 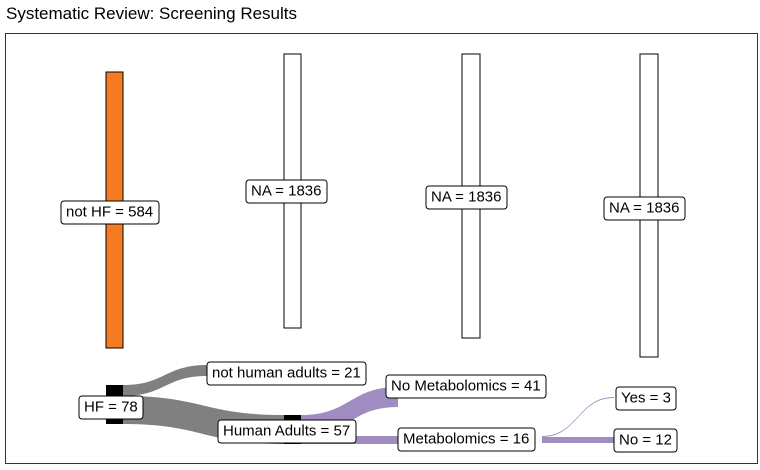 I want to click on svg-text: not human adults = 21, so click(x=286, y=373).